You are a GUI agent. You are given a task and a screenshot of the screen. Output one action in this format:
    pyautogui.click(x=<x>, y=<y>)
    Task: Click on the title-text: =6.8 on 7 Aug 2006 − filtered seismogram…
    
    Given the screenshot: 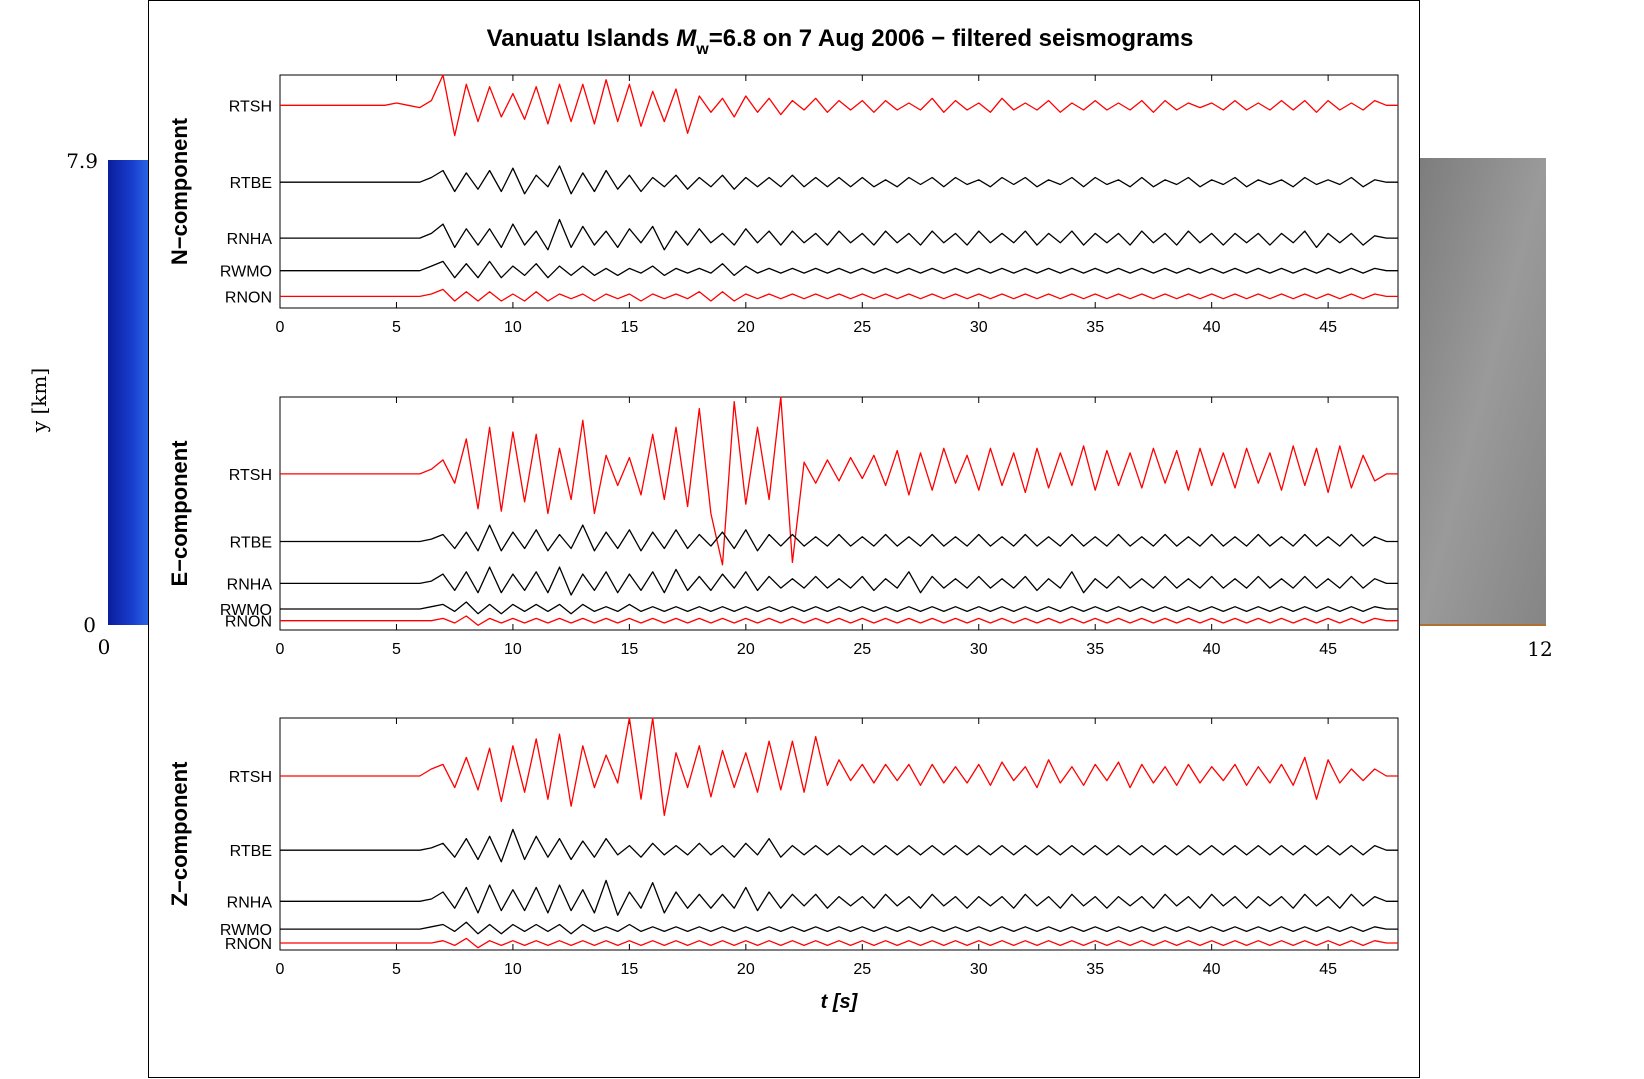 What is the action you would take?
    pyautogui.click(x=951, y=38)
    